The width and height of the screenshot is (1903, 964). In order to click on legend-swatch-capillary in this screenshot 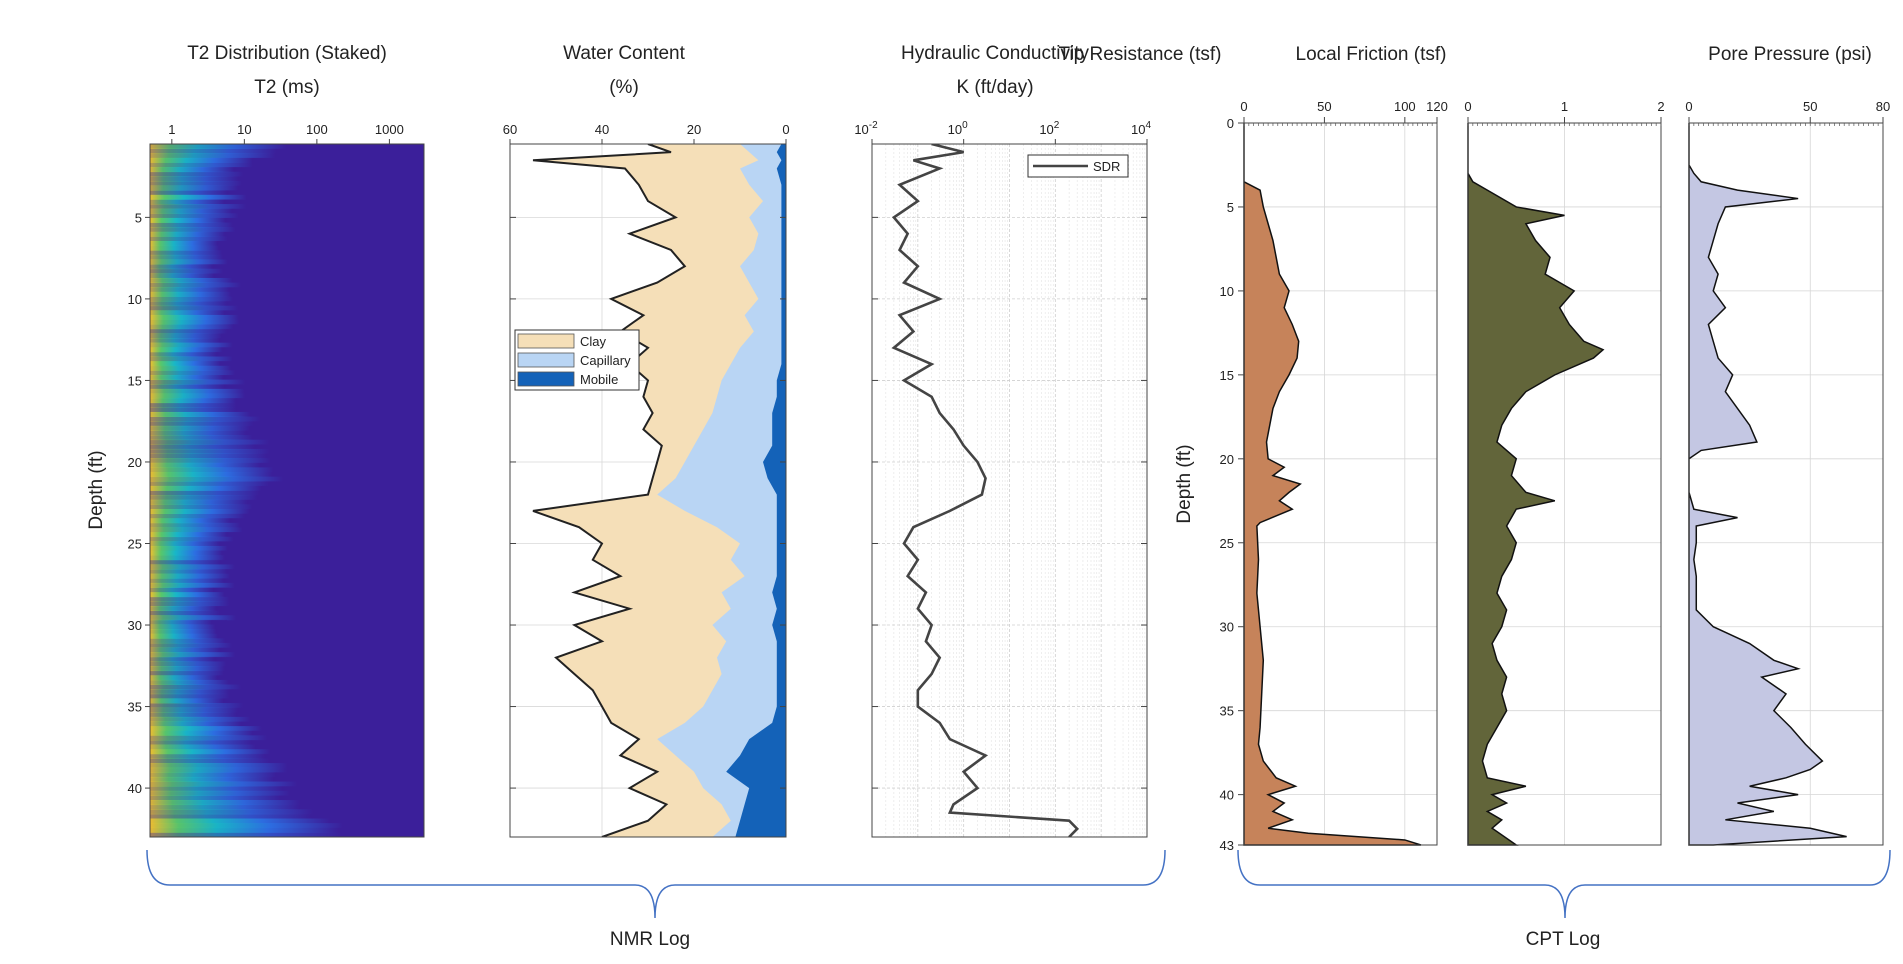, I will do `click(546, 360)`.